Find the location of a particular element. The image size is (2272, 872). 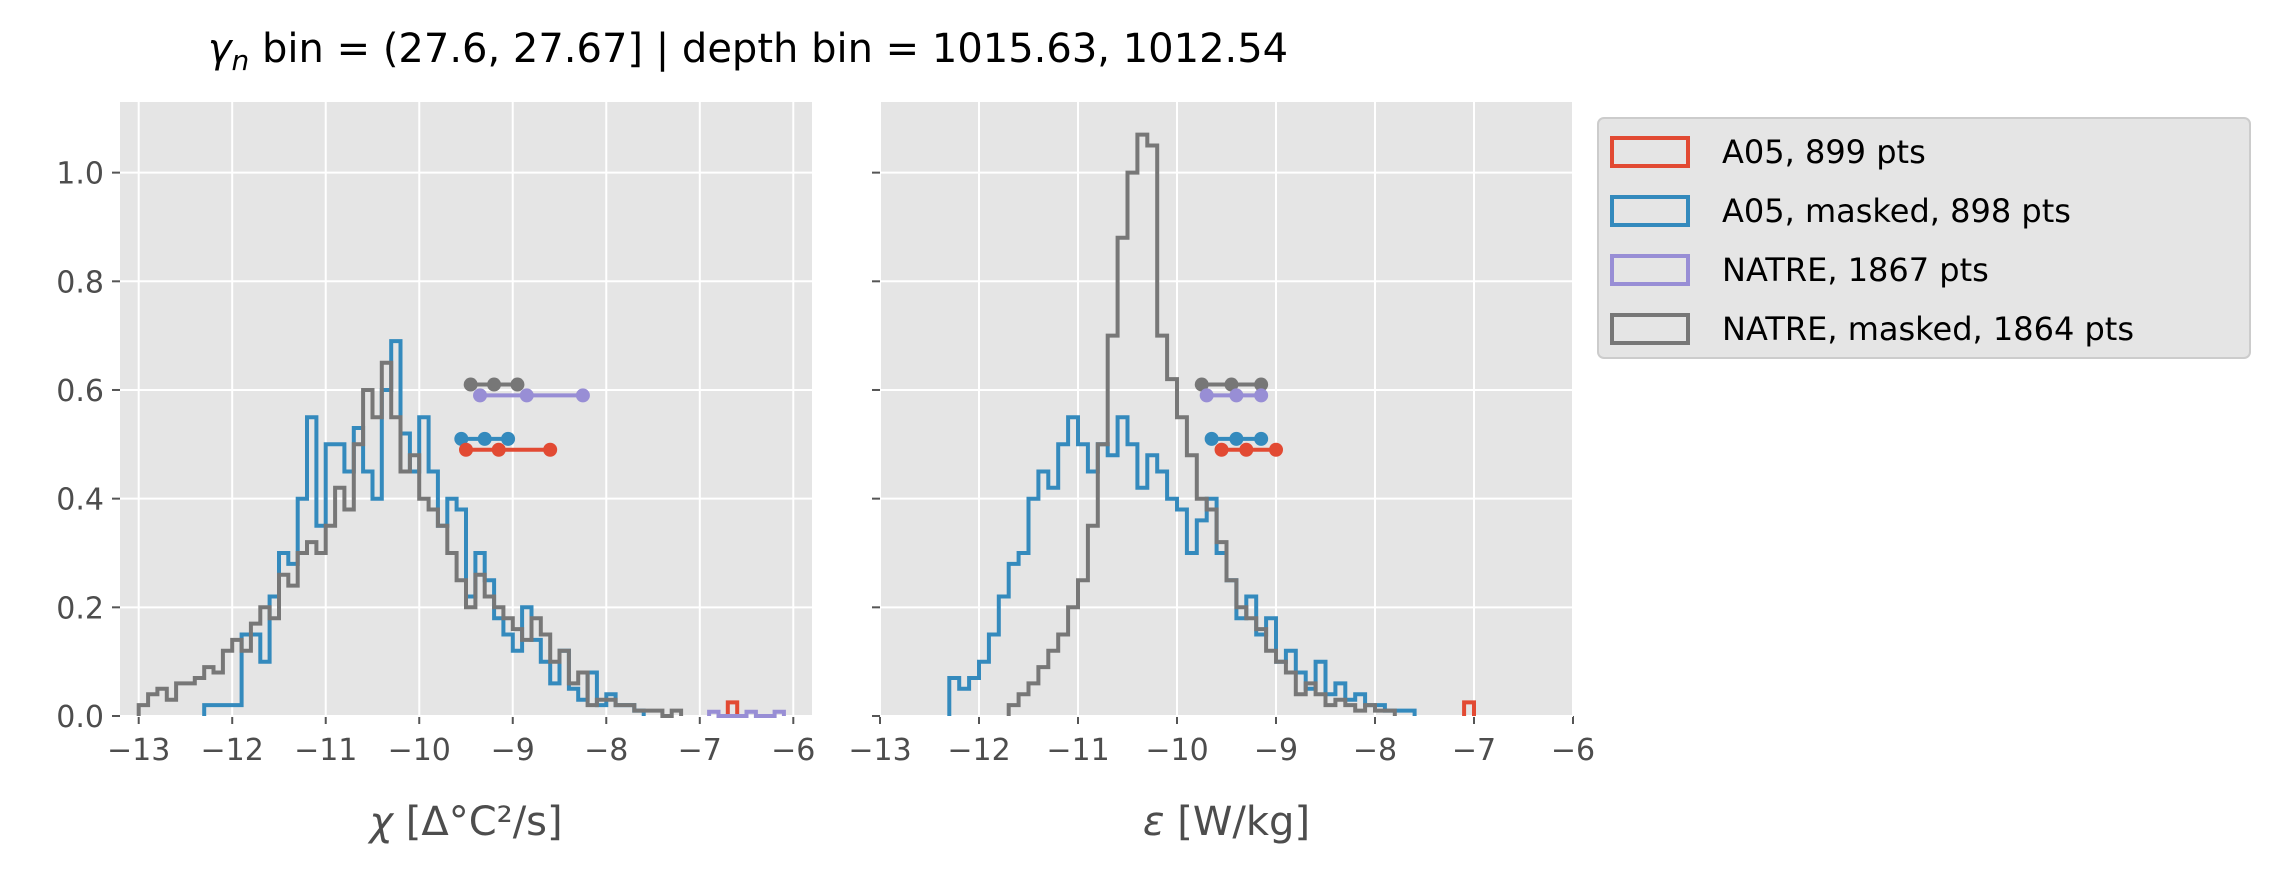

right-hist-a05-tail is located at coordinates (1469, 708).